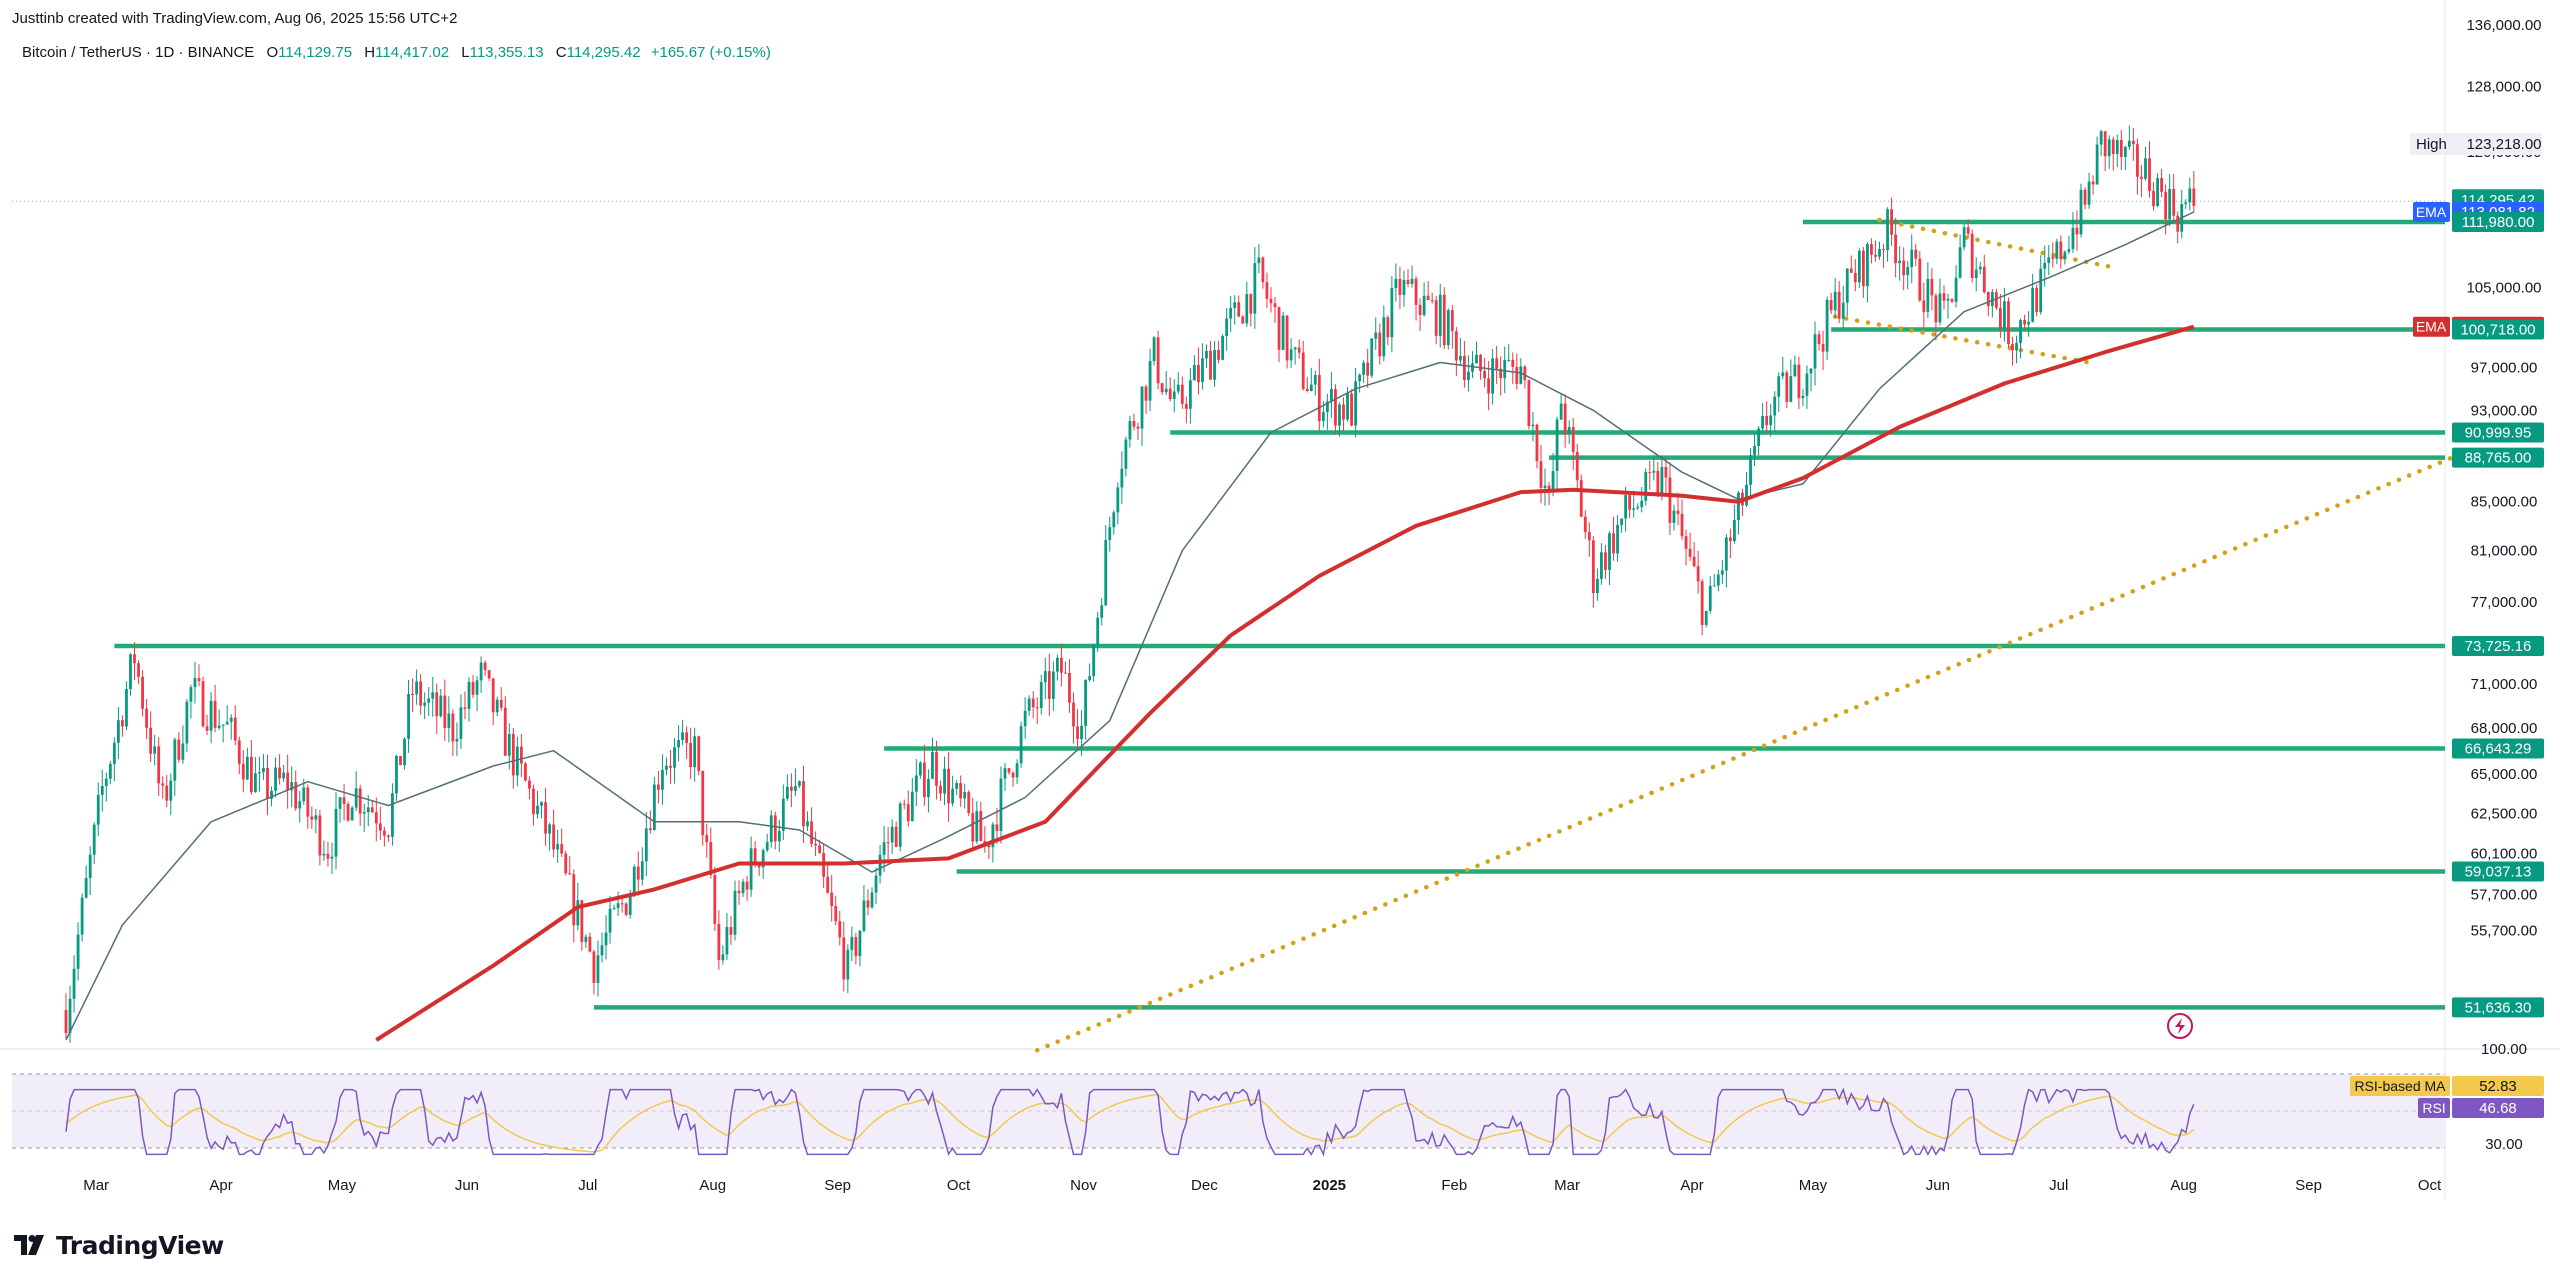 The width and height of the screenshot is (2560, 1281). I want to click on symbol-name: Bitcoin / TetherUS · 1D · BINANCE, so click(138, 52).